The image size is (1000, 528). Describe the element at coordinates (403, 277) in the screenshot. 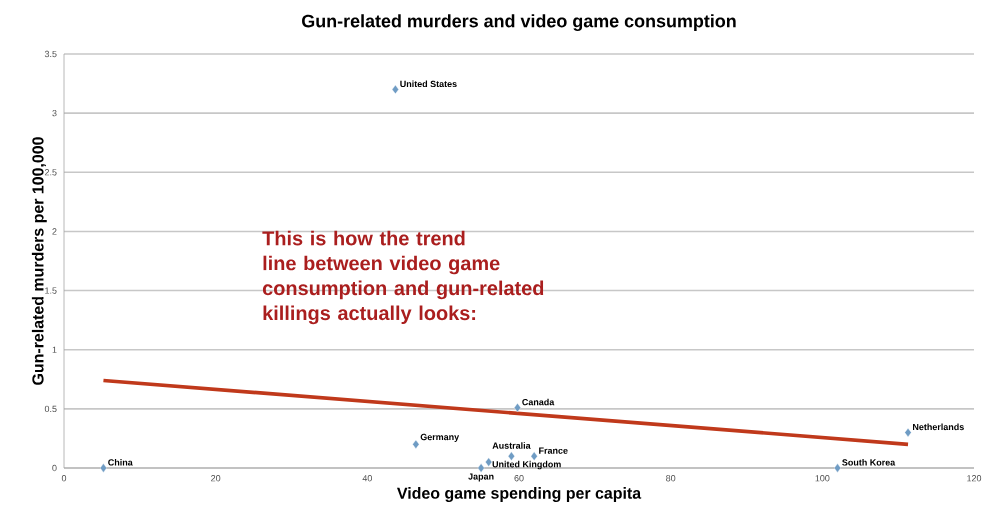

I see `annotation: This is how the trend line between video game consumption and gun-related killings actually looks:` at that location.